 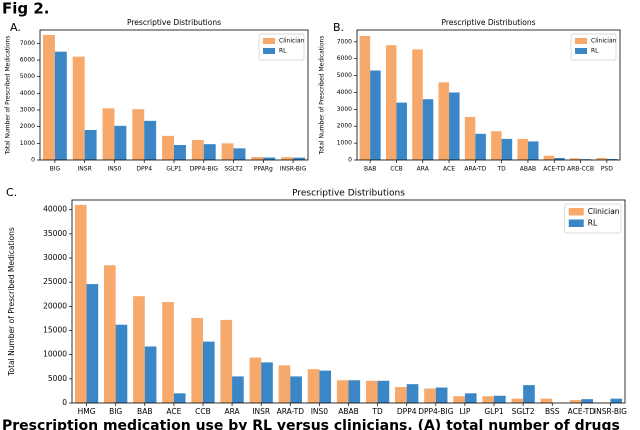 I want to click on panel-label: C., so click(x=11, y=192).